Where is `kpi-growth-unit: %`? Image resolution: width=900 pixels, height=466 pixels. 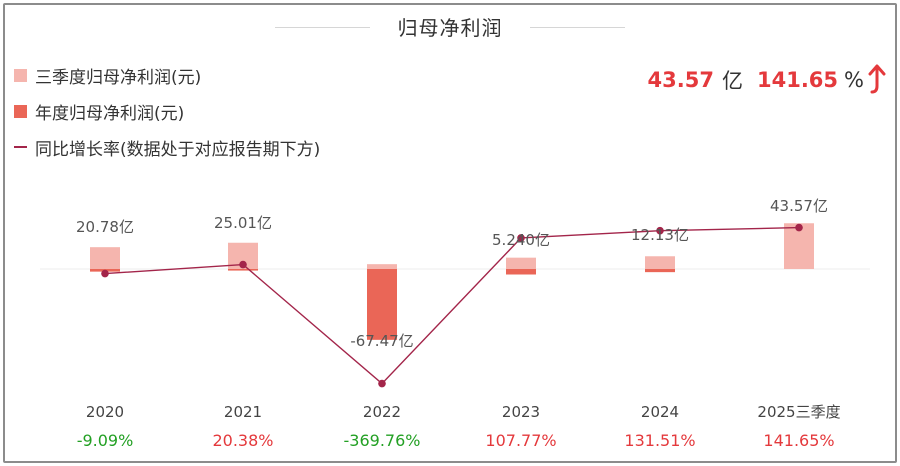
kpi-growth-unit: % is located at coordinates (854, 80).